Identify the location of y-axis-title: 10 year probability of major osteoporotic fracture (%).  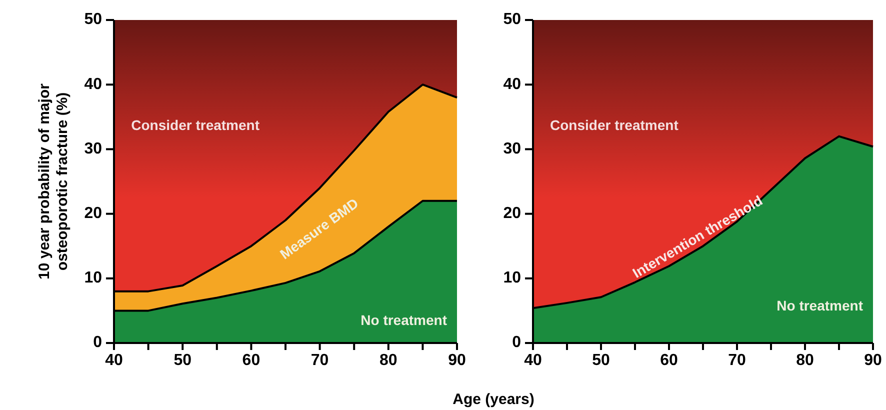
(53, 181).